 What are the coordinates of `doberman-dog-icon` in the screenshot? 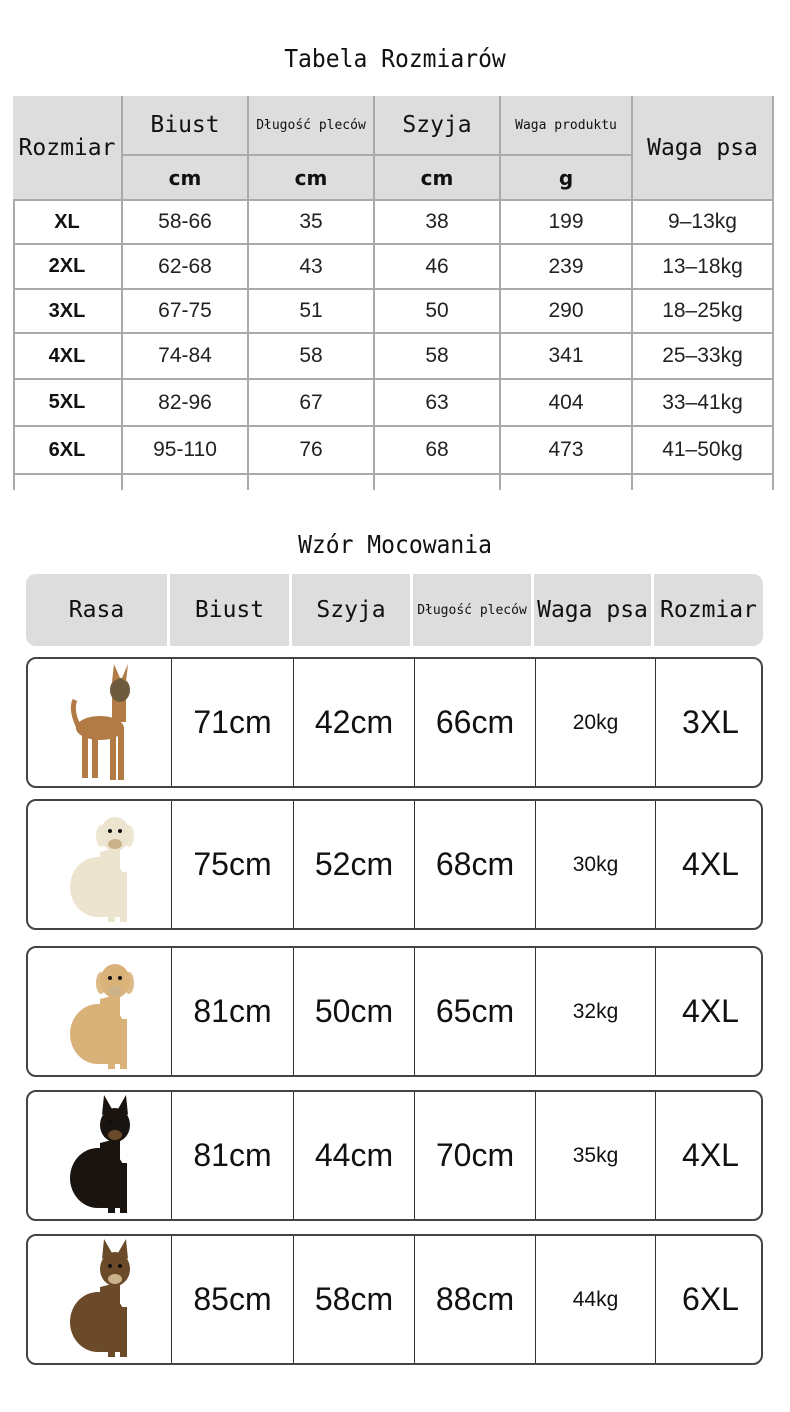 It's located at (99, 1154).